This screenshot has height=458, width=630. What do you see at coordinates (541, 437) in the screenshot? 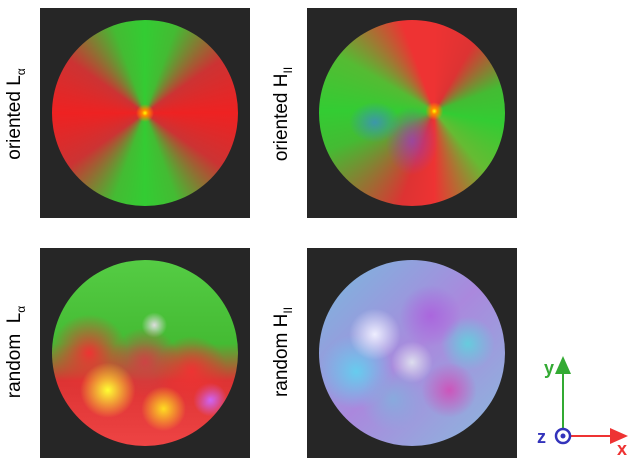
I see `axis-label: z` at bounding box center [541, 437].